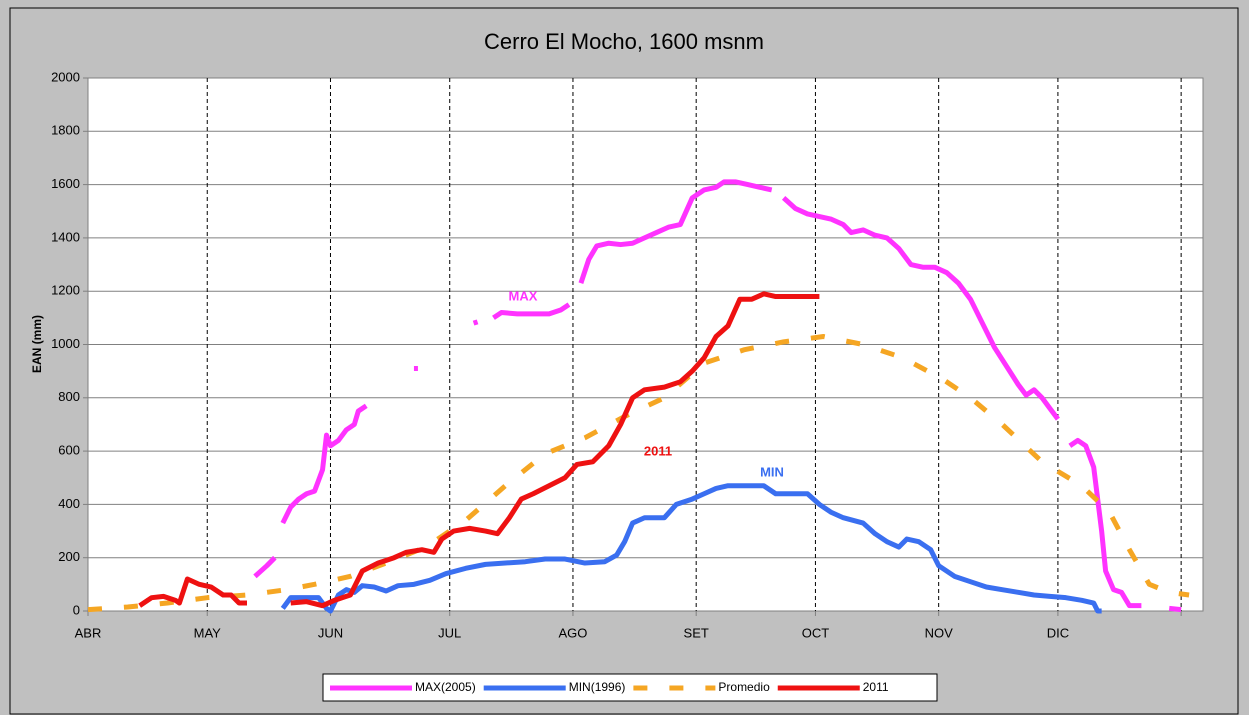  What do you see at coordinates (772, 471) in the screenshot?
I see `annotation: MIN` at bounding box center [772, 471].